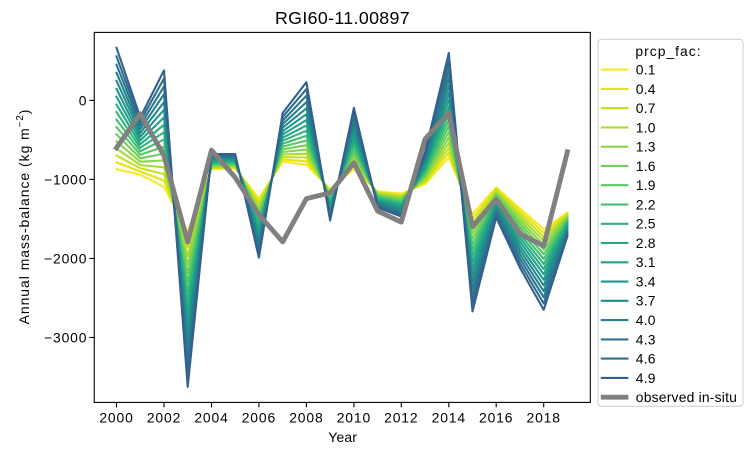 This screenshot has height=460, width=751. What do you see at coordinates (65, 258) in the screenshot?
I see `svg-text: −2000` at bounding box center [65, 258].